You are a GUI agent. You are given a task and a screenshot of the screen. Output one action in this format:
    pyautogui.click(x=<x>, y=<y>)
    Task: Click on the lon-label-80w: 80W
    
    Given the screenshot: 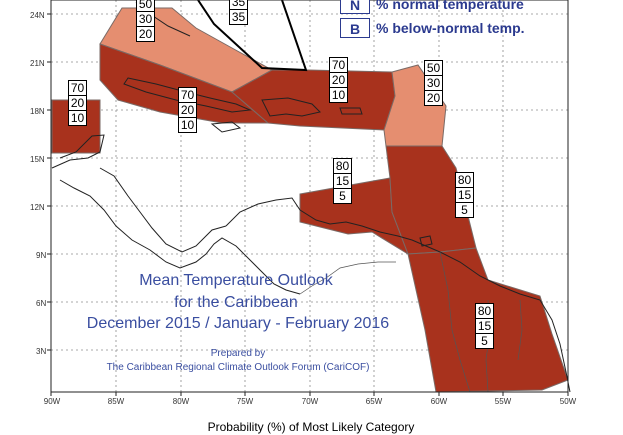 What is the action you would take?
    pyautogui.click(x=181, y=401)
    